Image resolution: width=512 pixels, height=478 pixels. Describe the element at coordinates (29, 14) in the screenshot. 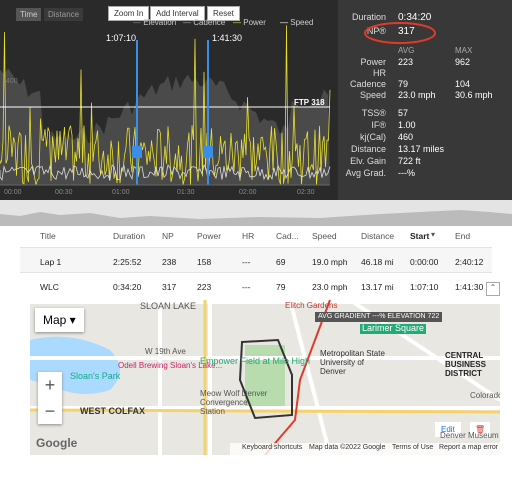

I see `toggle: Time` at that location.